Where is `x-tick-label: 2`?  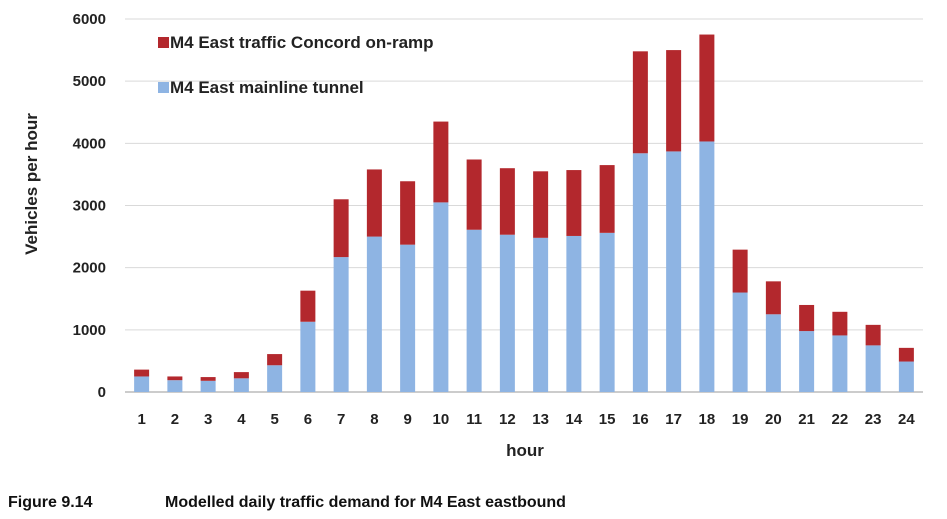 x-tick-label: 2 is located at coordinates (175, 419).